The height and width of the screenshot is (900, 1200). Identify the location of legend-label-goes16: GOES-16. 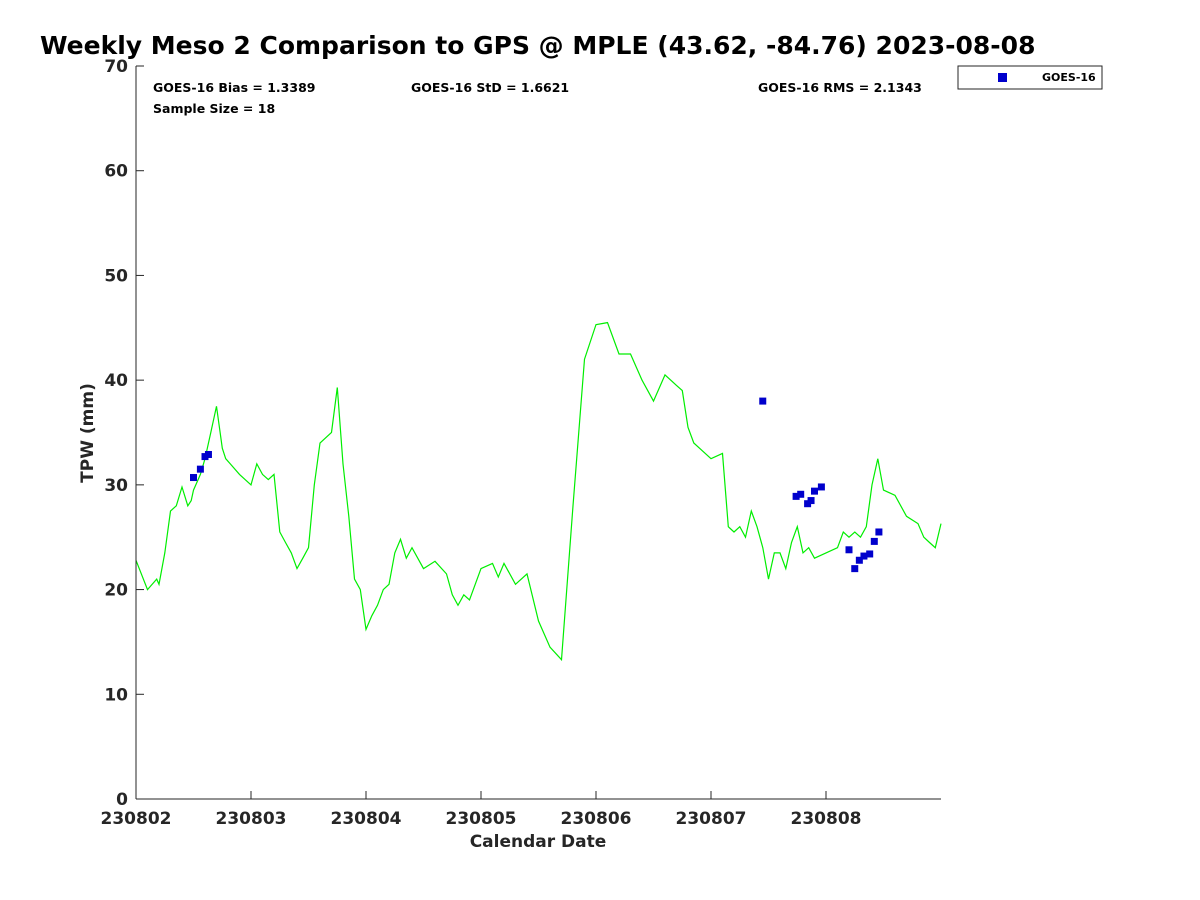
(1069, 77).